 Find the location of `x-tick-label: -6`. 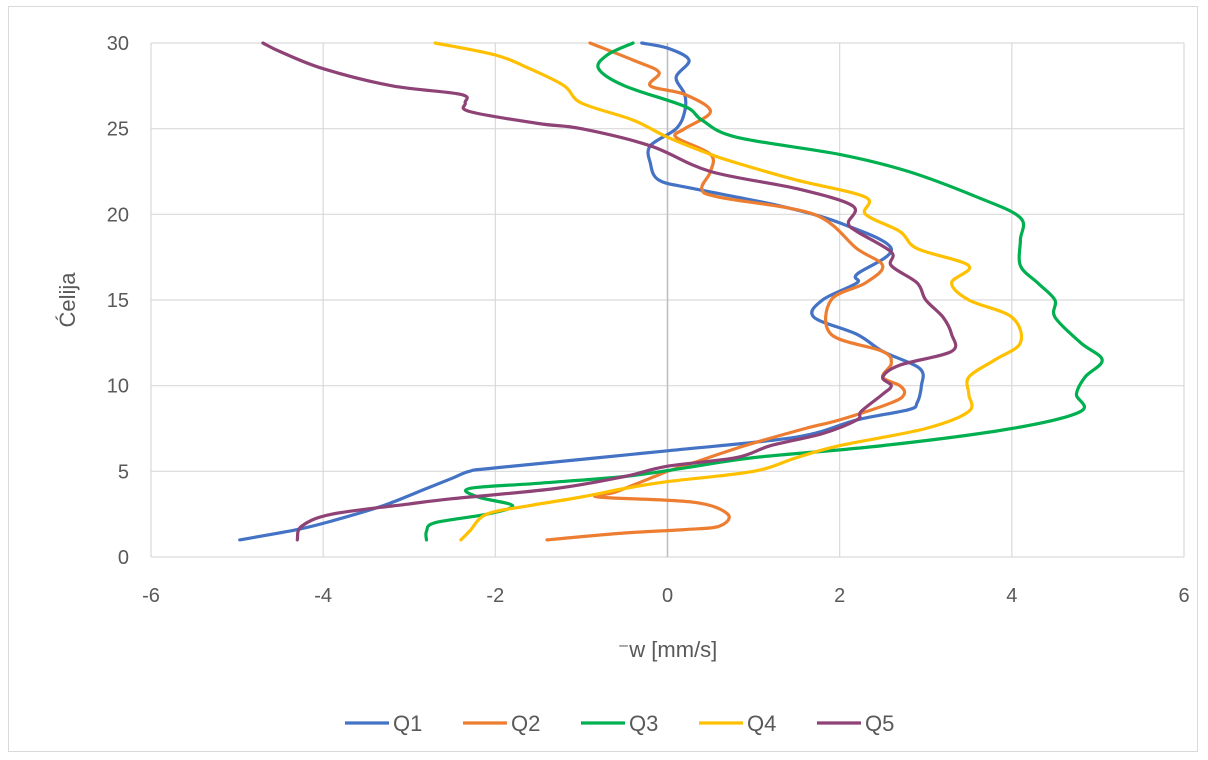

x-tick-label: -6 is located at coordinates (151, 596).